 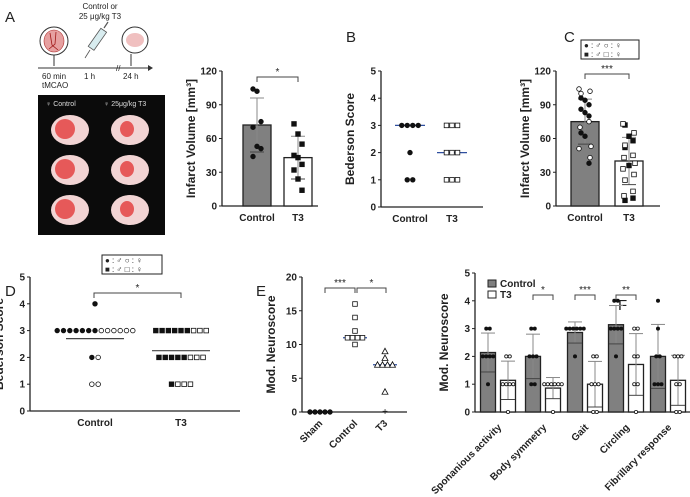 I want to click on significance-label: *, so click(x=543, y=290).